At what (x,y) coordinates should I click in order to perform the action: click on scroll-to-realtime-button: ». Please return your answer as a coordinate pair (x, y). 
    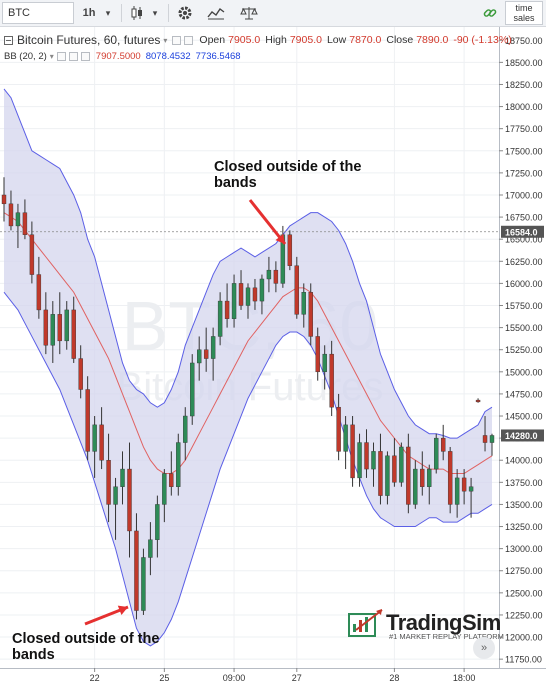
    Looking at the image, I should click on (484, 648).